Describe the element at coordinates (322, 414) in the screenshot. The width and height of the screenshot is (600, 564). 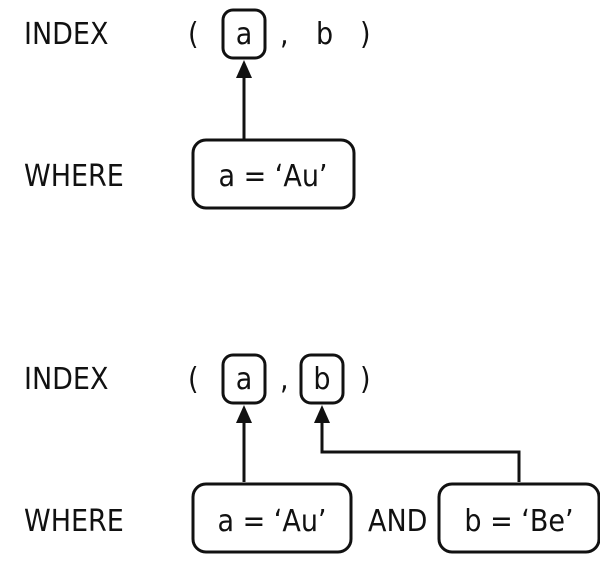
I see `arrow-b-head` at that location.